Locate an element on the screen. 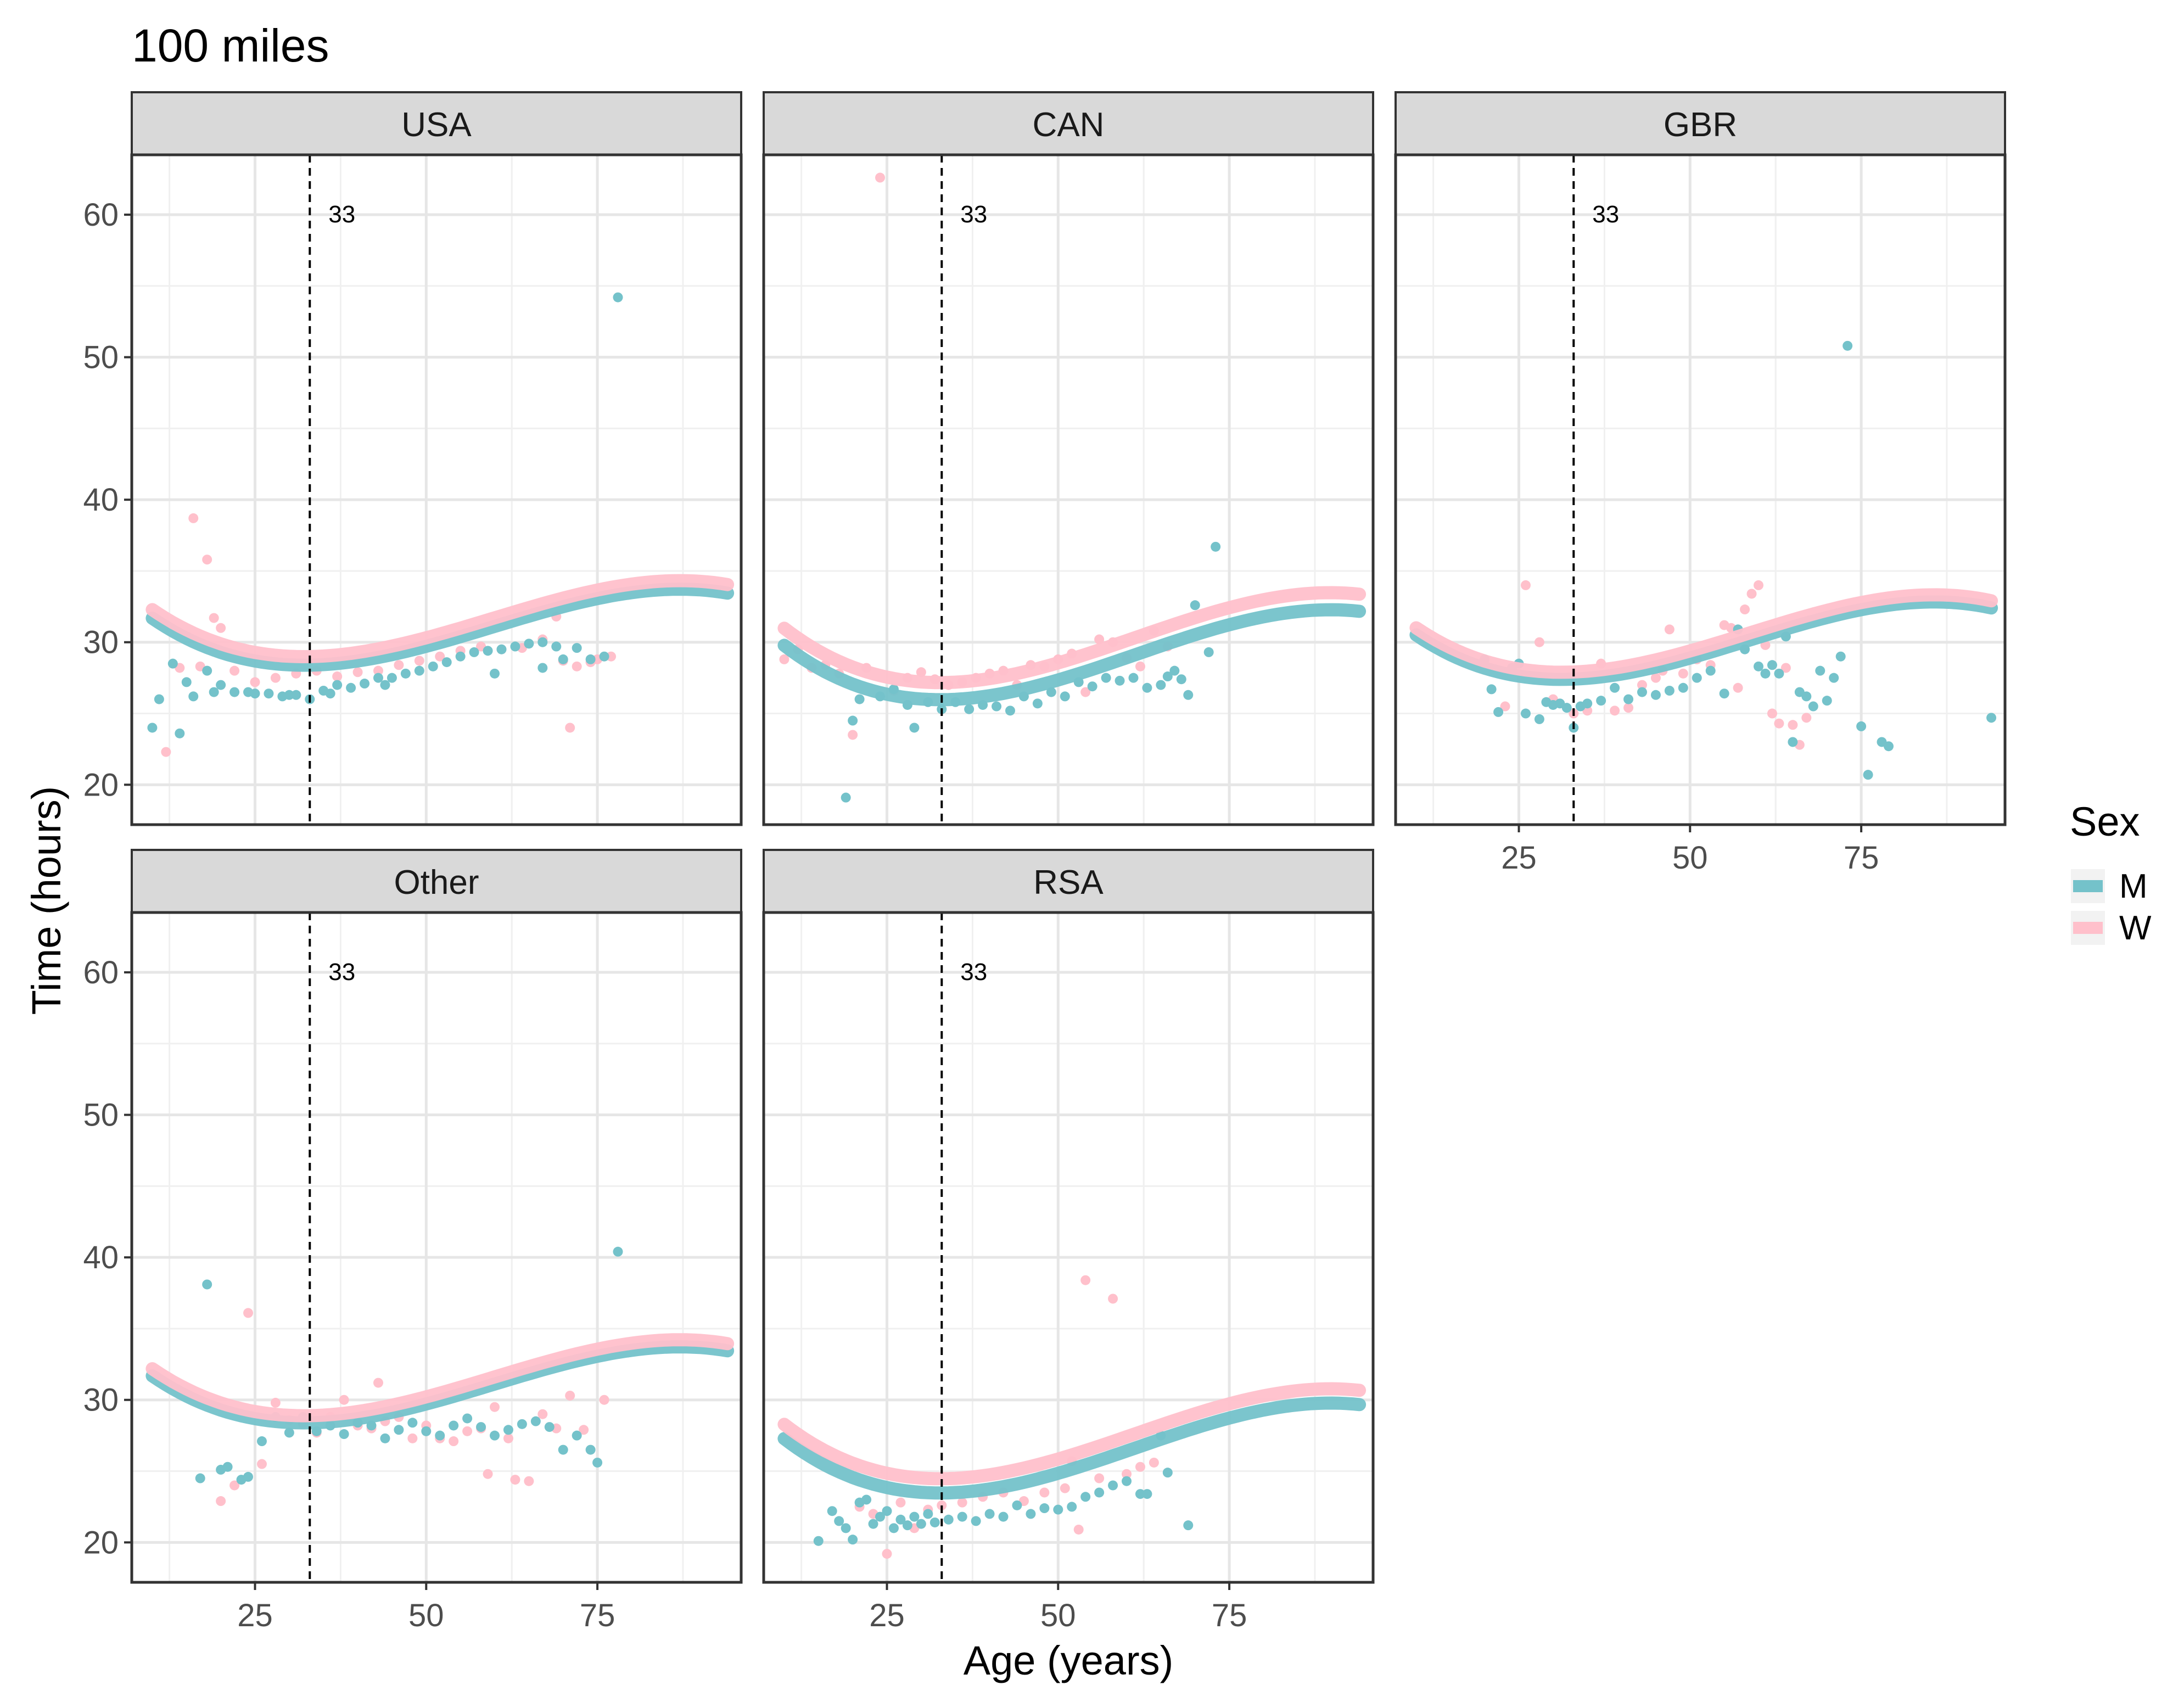 This screenshot has width=2184, height=1702. legend-entries: MW is located at coordinates (2111, 907).